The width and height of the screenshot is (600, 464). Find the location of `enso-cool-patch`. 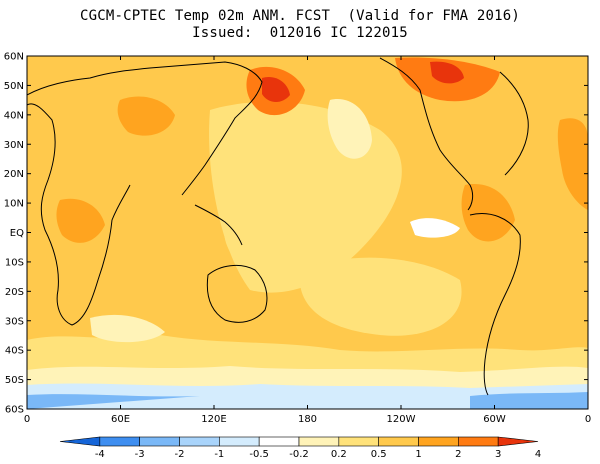

enso-cool-patch is located at coordinates (435, 228).